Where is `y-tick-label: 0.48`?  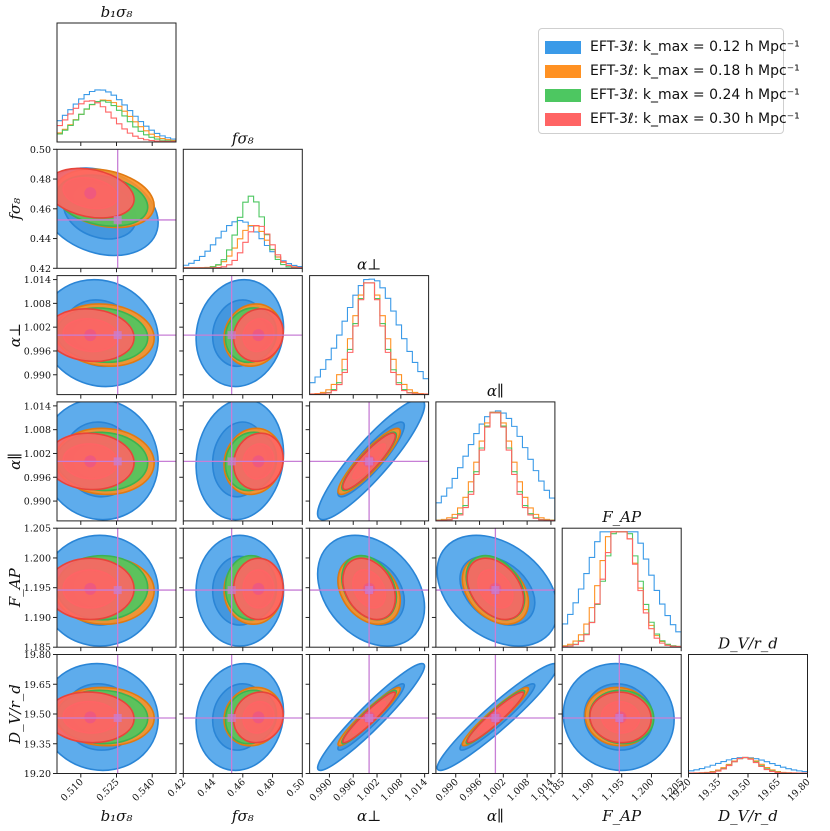 y-tick-label: 0.48 is located at coordinates (40, 180).